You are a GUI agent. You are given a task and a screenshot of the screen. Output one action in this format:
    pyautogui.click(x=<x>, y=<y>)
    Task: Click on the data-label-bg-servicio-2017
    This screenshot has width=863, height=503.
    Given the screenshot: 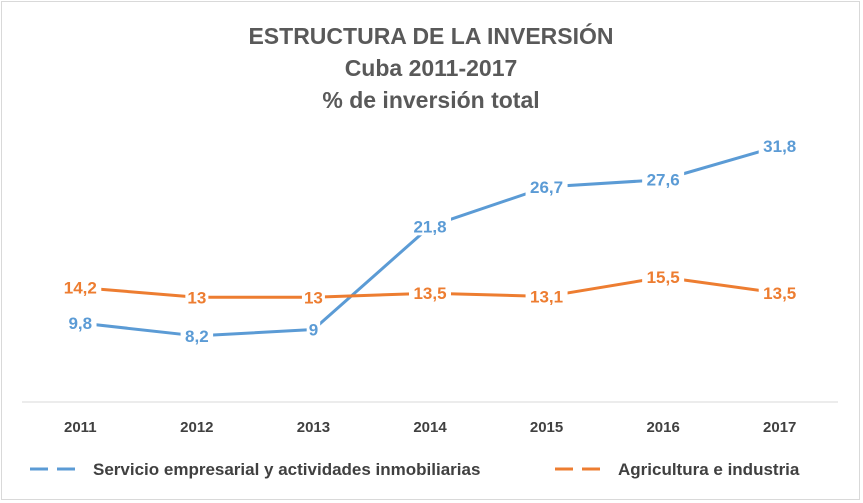 What is the action you would take?
    pyautogui.click(x=779, y=144)
    